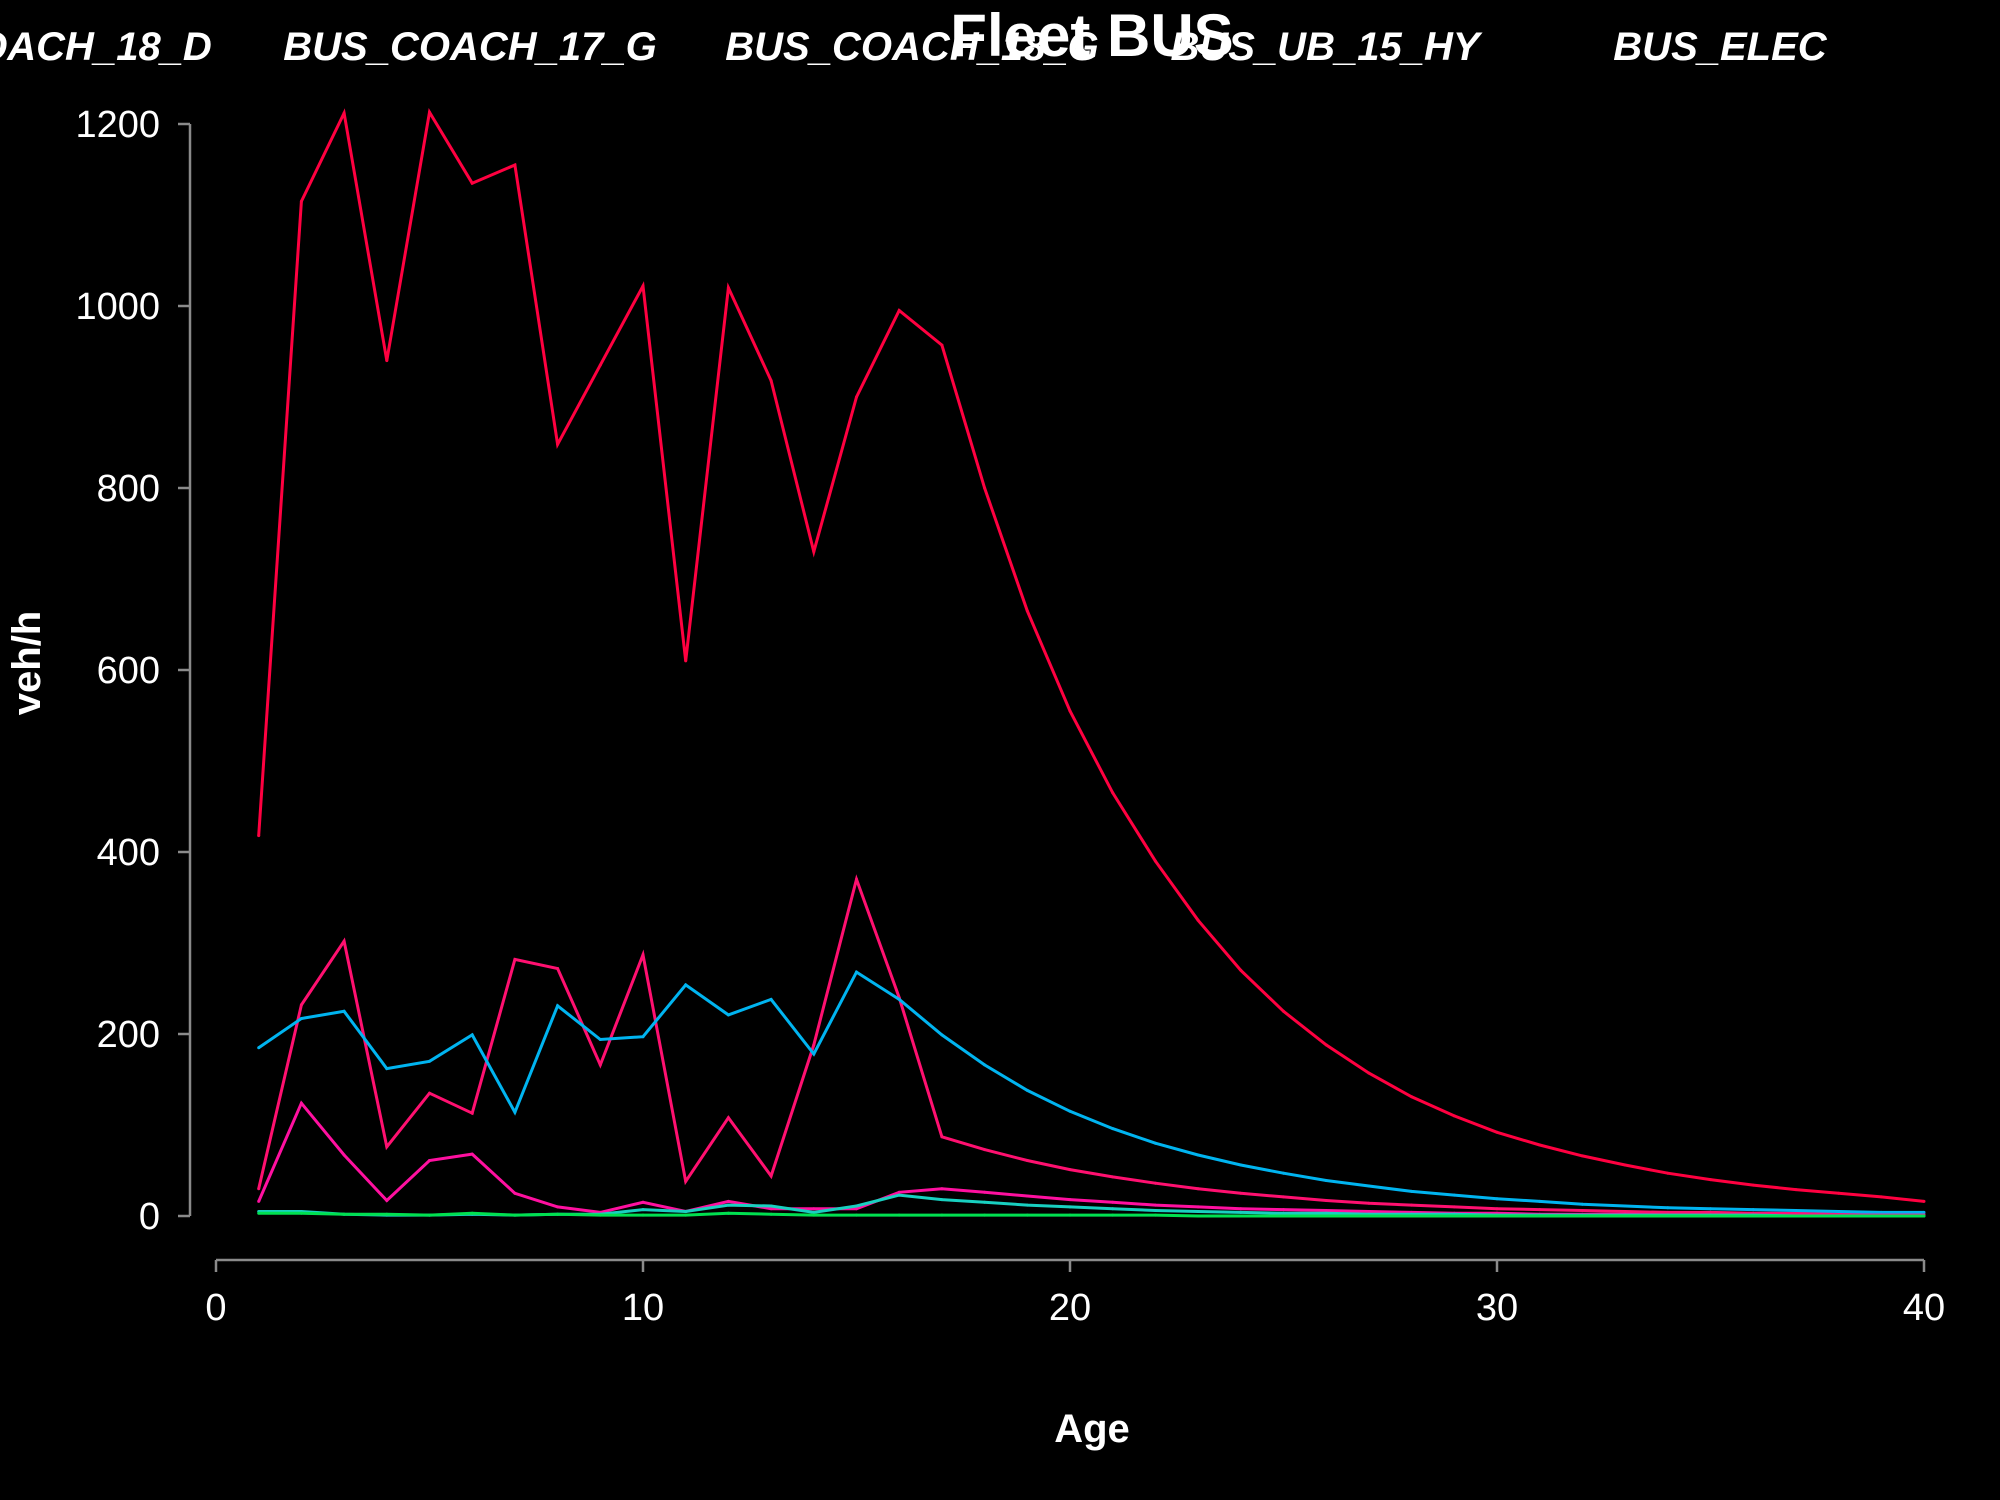 The width and height of the screenshot is (2000, 1500). I want to click on series-line, so click(1091, 1214).